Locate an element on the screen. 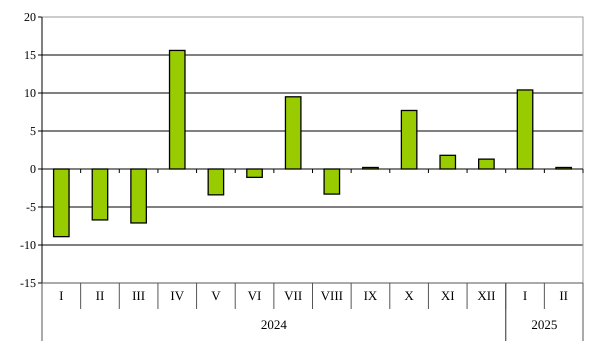  y-tick-label: 0 is located at coordinates (33, 169).